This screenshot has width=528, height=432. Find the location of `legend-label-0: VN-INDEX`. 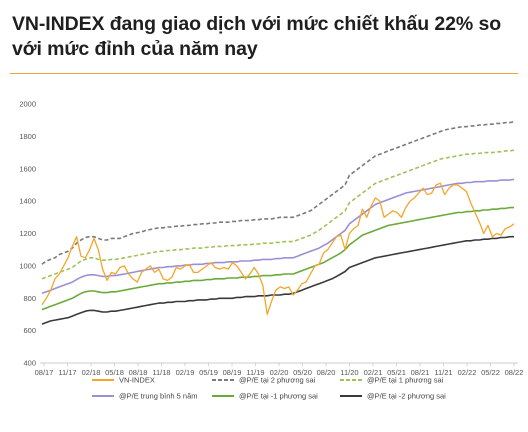

legend-label-0: VN-INDEX is located at coordinates (137, 380).